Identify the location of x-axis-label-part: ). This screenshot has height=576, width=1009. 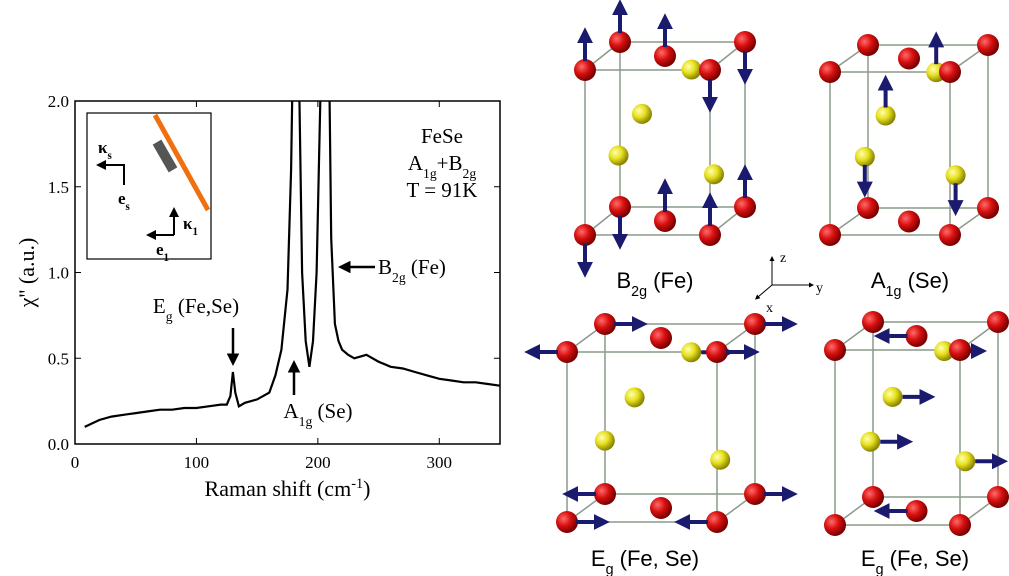
(366, 488).